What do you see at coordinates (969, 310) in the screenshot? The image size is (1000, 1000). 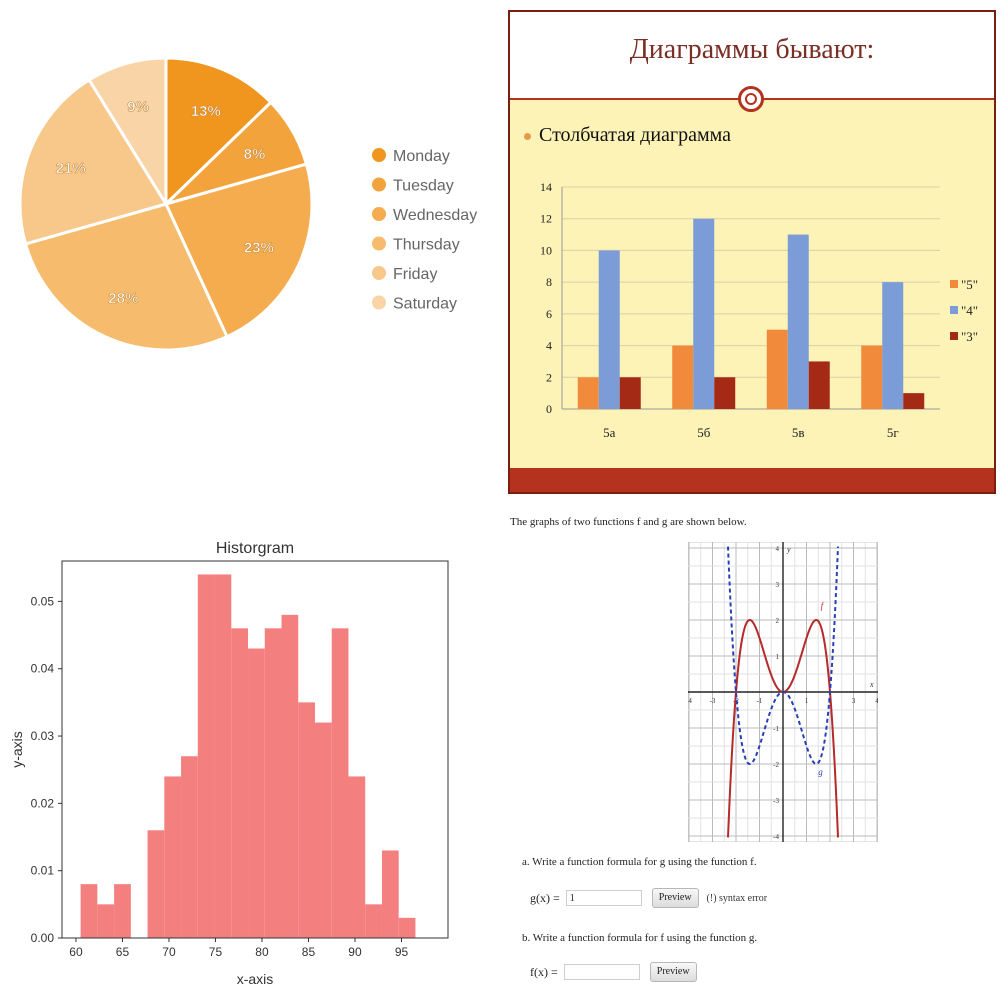 I see `legend-label: "4"` at bounding box center [969, 310].